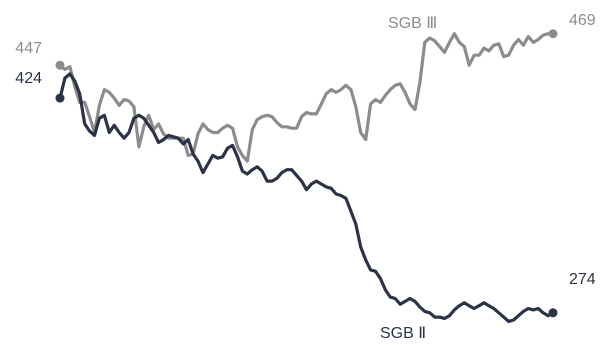 This screenshot has width=603, height=345. Describe the element at coordinates (412, 23) in the screenshot. I see `sgb3-series-label: SGB Ⅲ` at that location.